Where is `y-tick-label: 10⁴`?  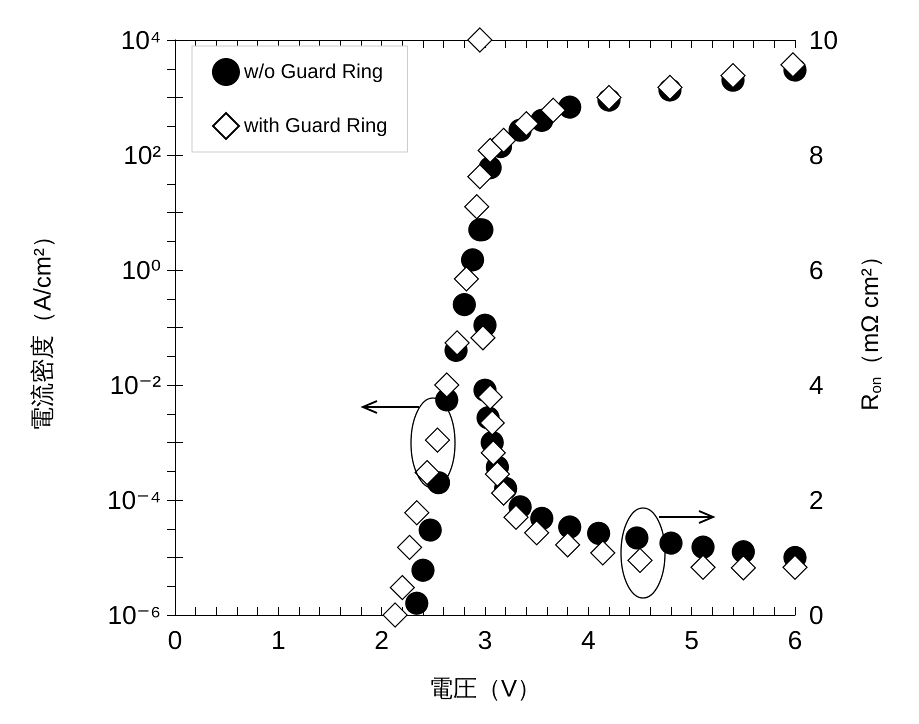
y-tick-label: 10⁴ is located at coordinates (140, 40).